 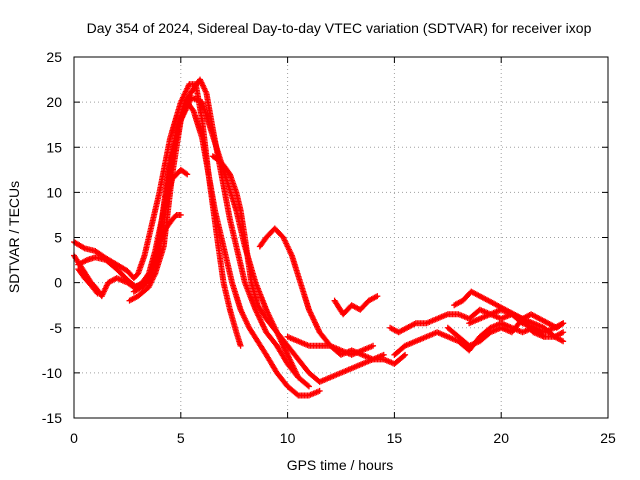 I want to click on y-tick-label: 25, so click(x=54, y=57).